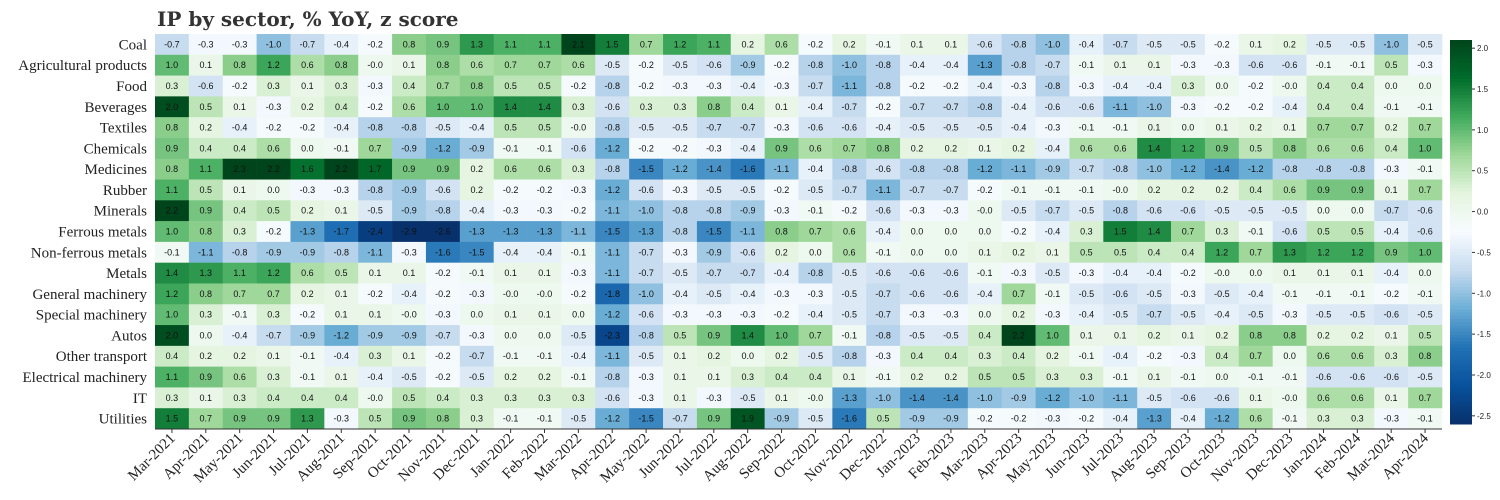 This screenshot has width=1500, height=500. Describe the element at coordinates (1188, 128) in the screenshot. I see `cell-label: 0.0` at that location.